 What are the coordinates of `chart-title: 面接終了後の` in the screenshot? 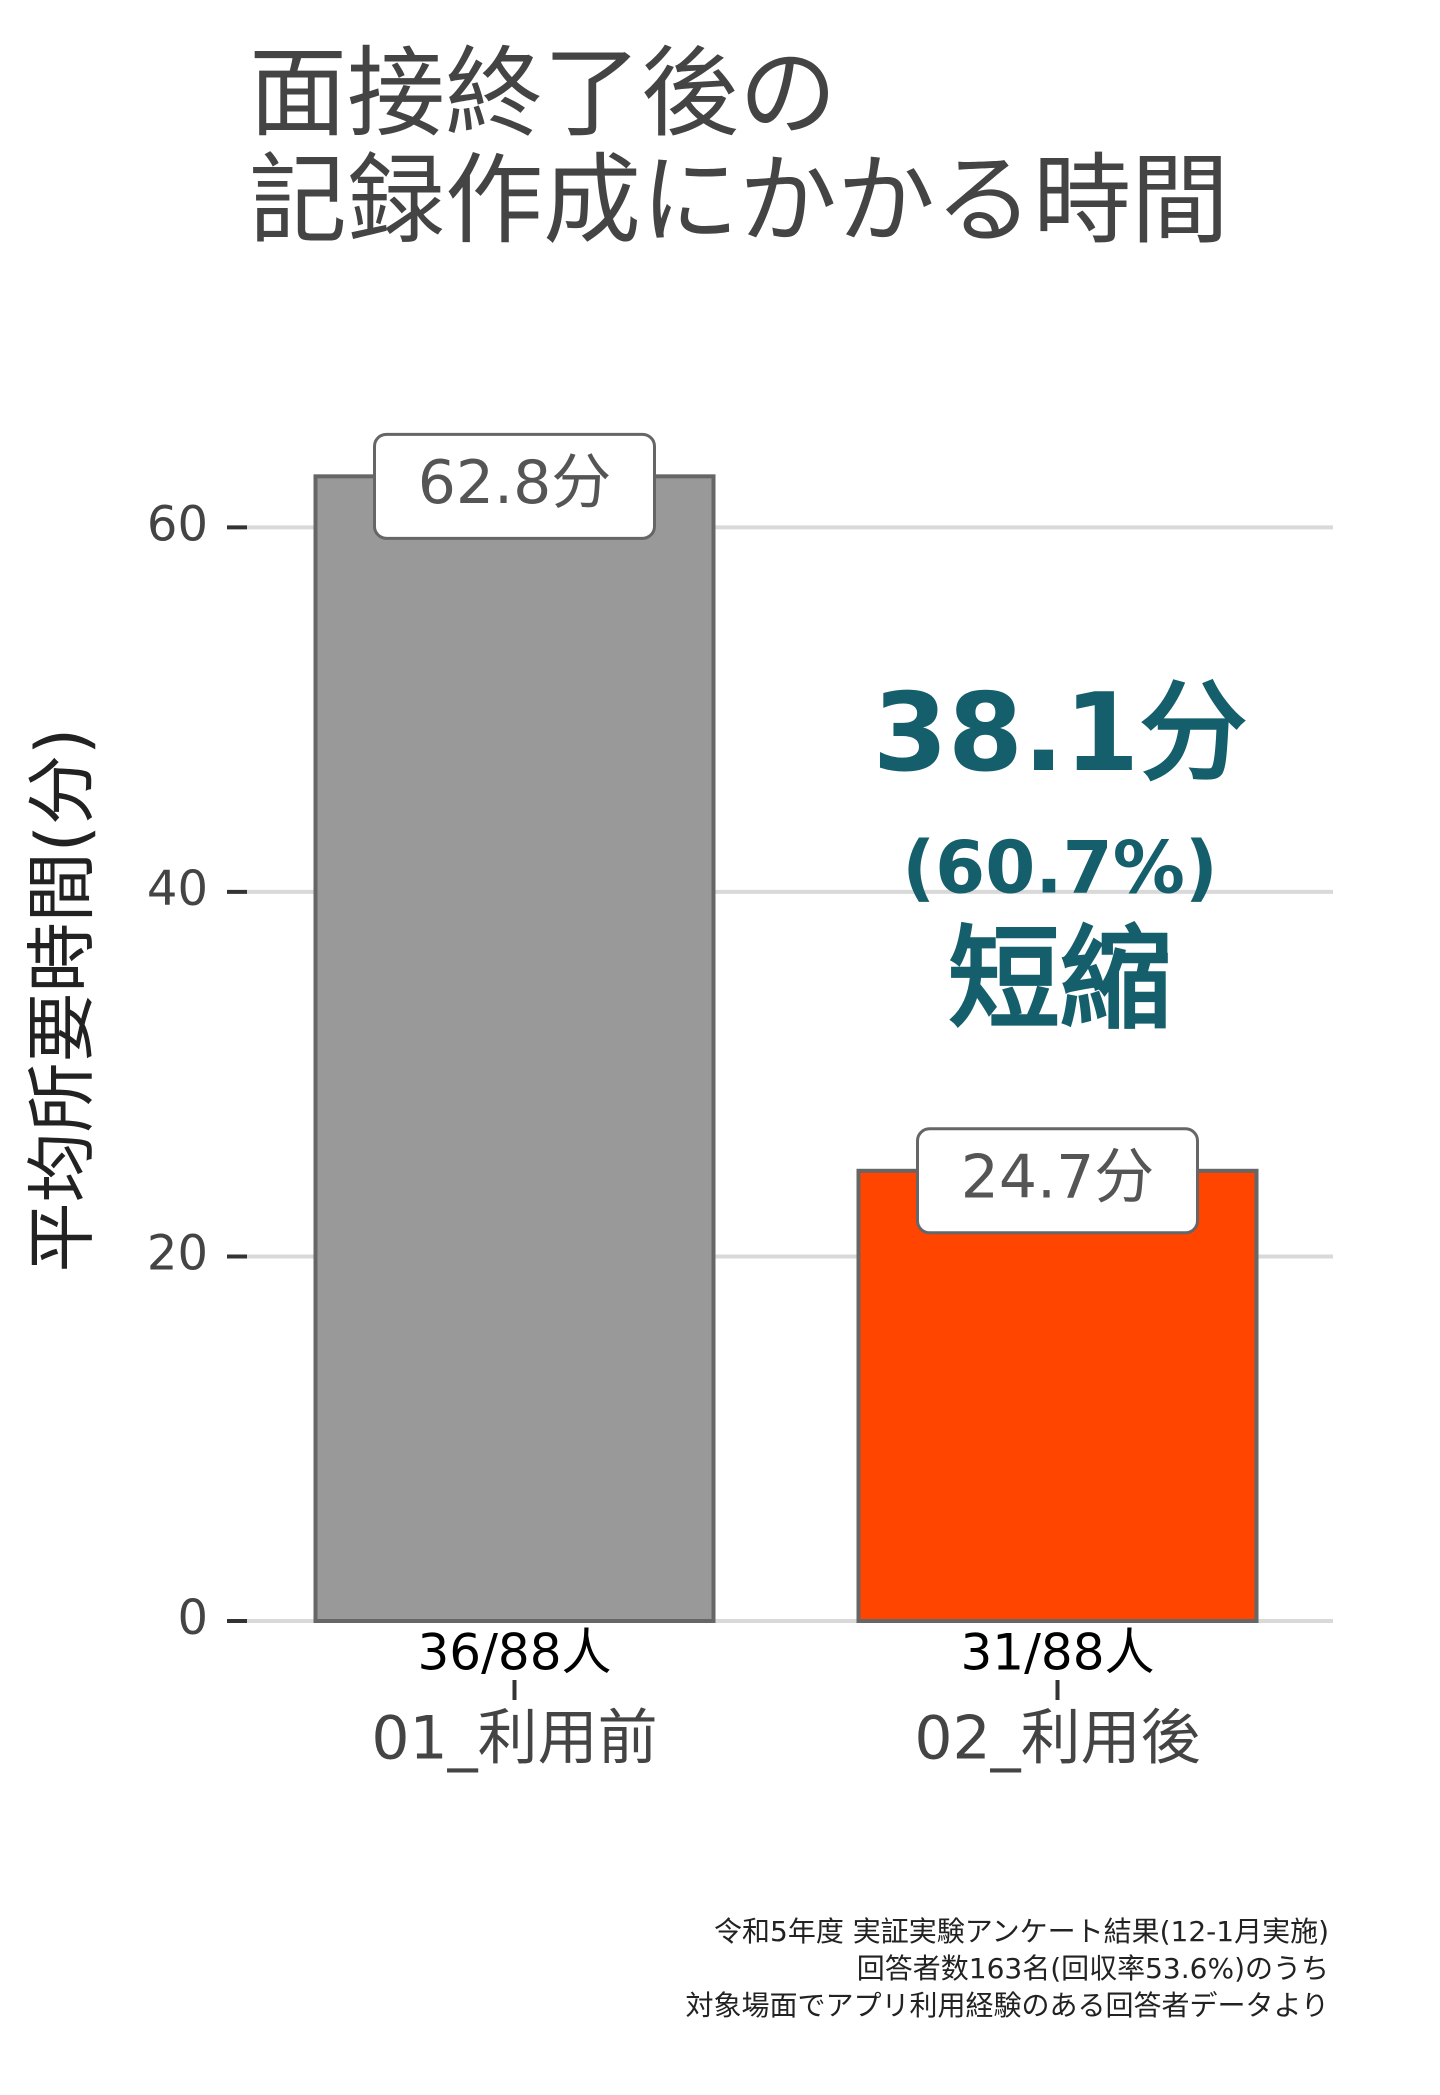 It's located at (543, 94).